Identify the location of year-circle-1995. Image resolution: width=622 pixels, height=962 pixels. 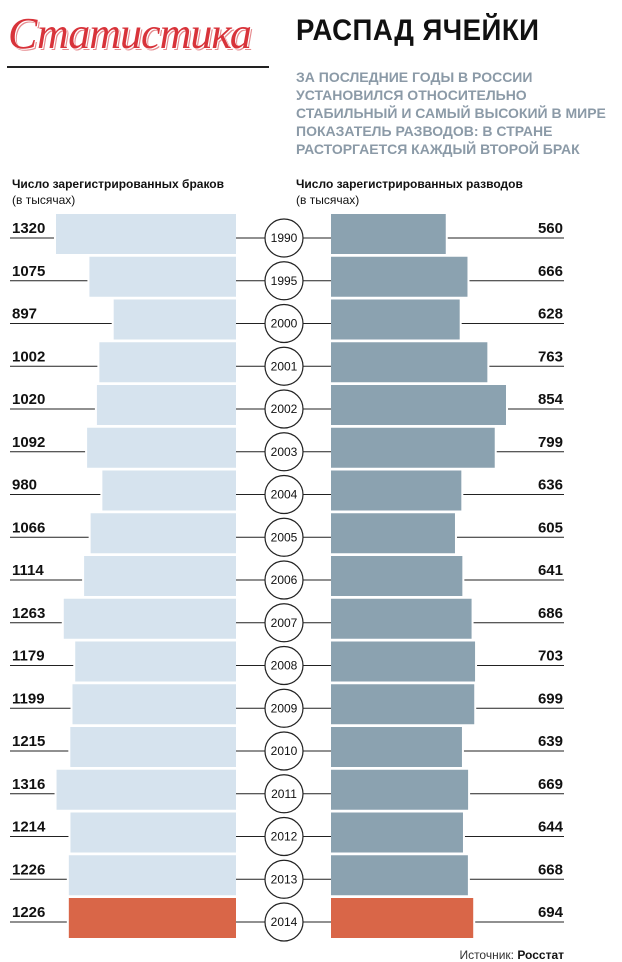
(284, 281).